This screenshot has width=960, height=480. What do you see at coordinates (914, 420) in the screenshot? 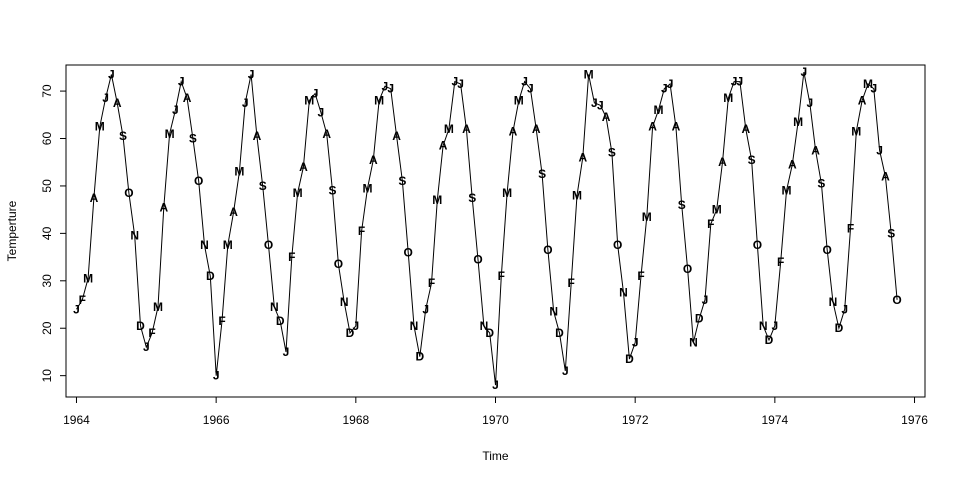
I see `x-tick-label: 1976` at bounding box center [914, 420].